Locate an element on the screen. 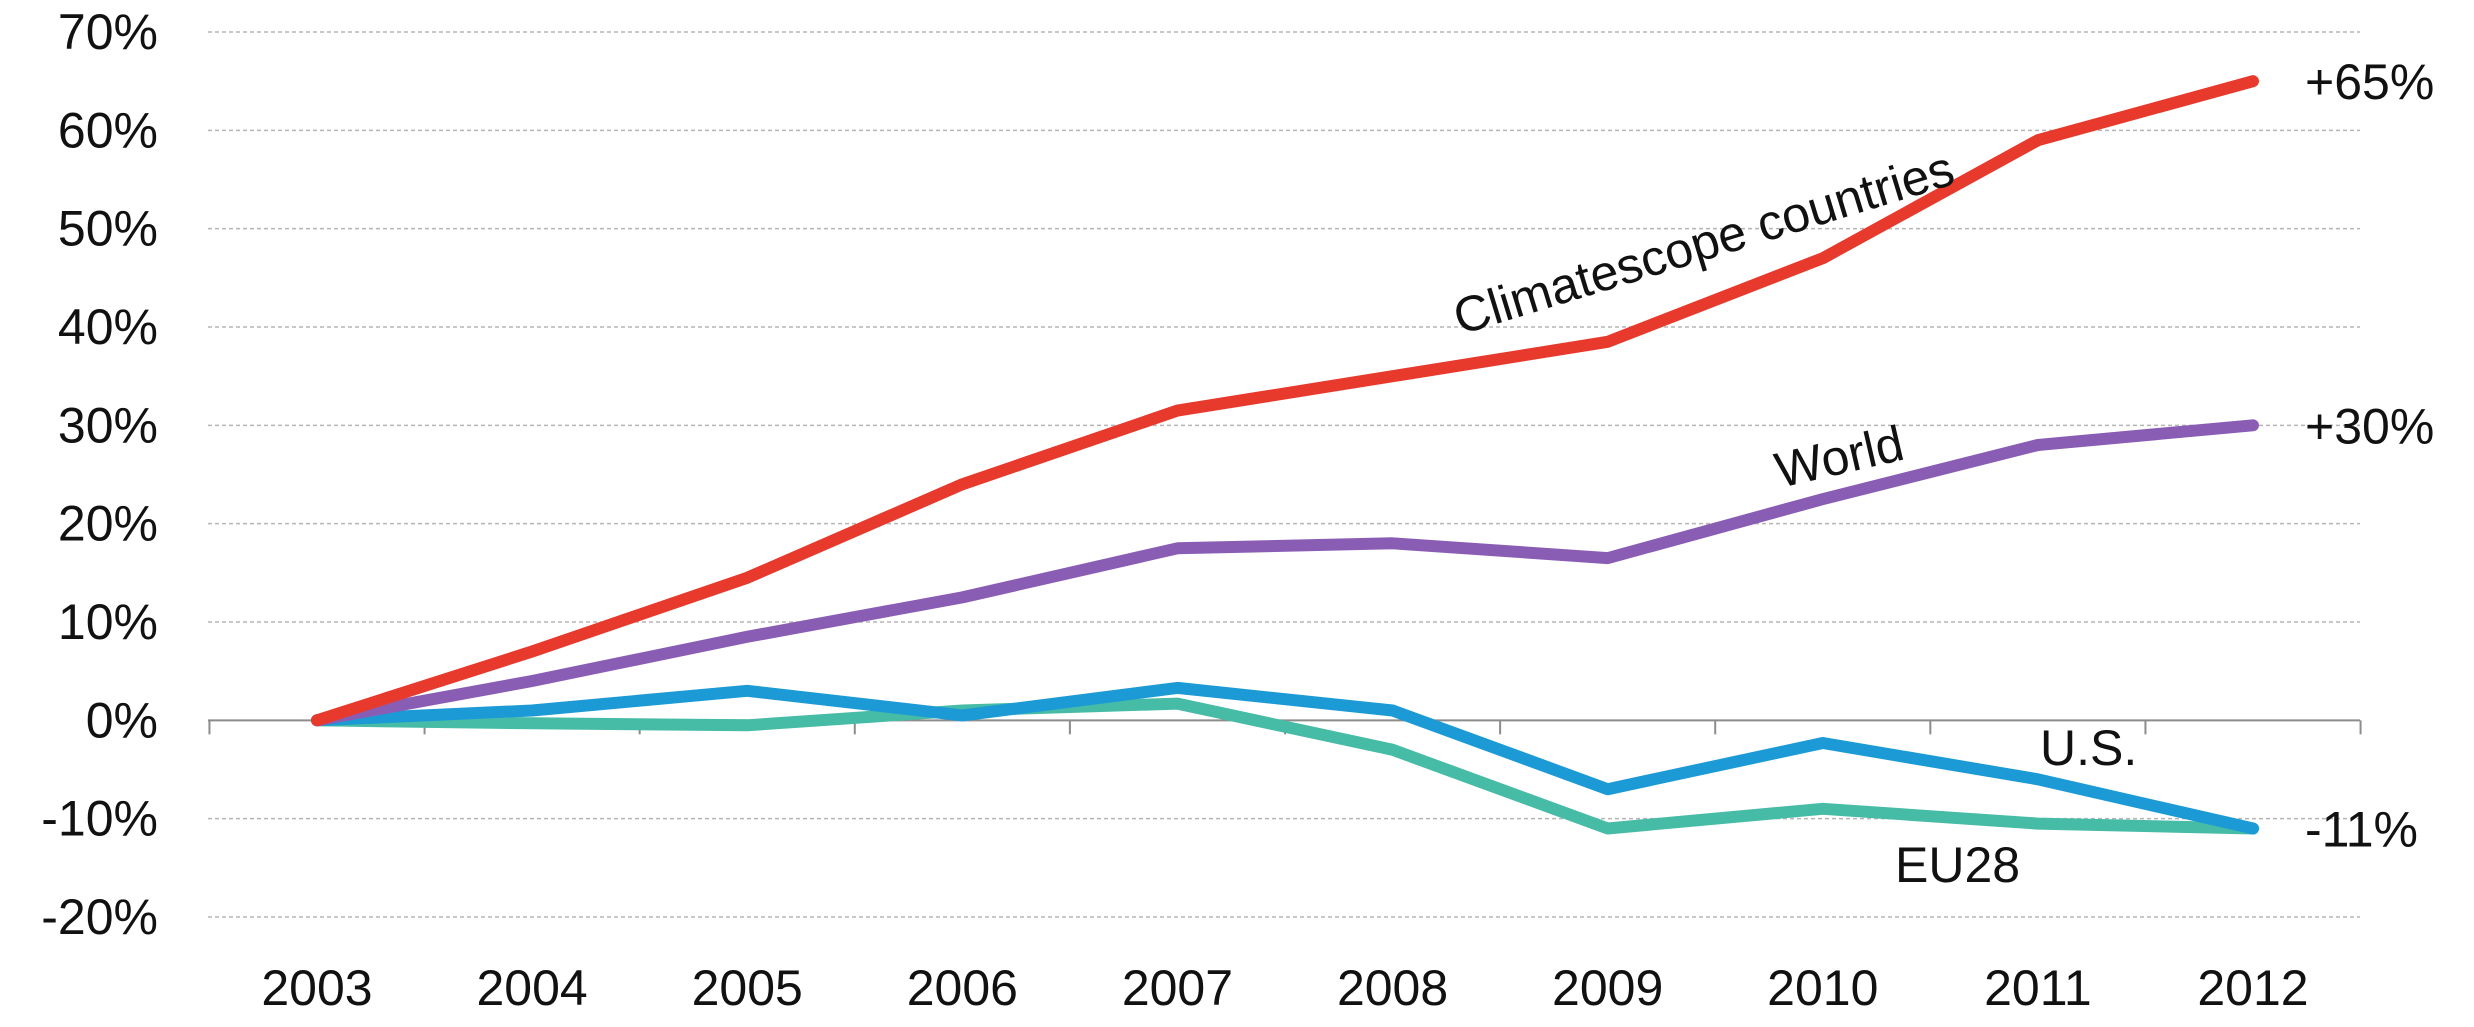 The height and width of the screenshot is (1027, 2474). y-tick-label: -10% is located at coordinates (99, 819).